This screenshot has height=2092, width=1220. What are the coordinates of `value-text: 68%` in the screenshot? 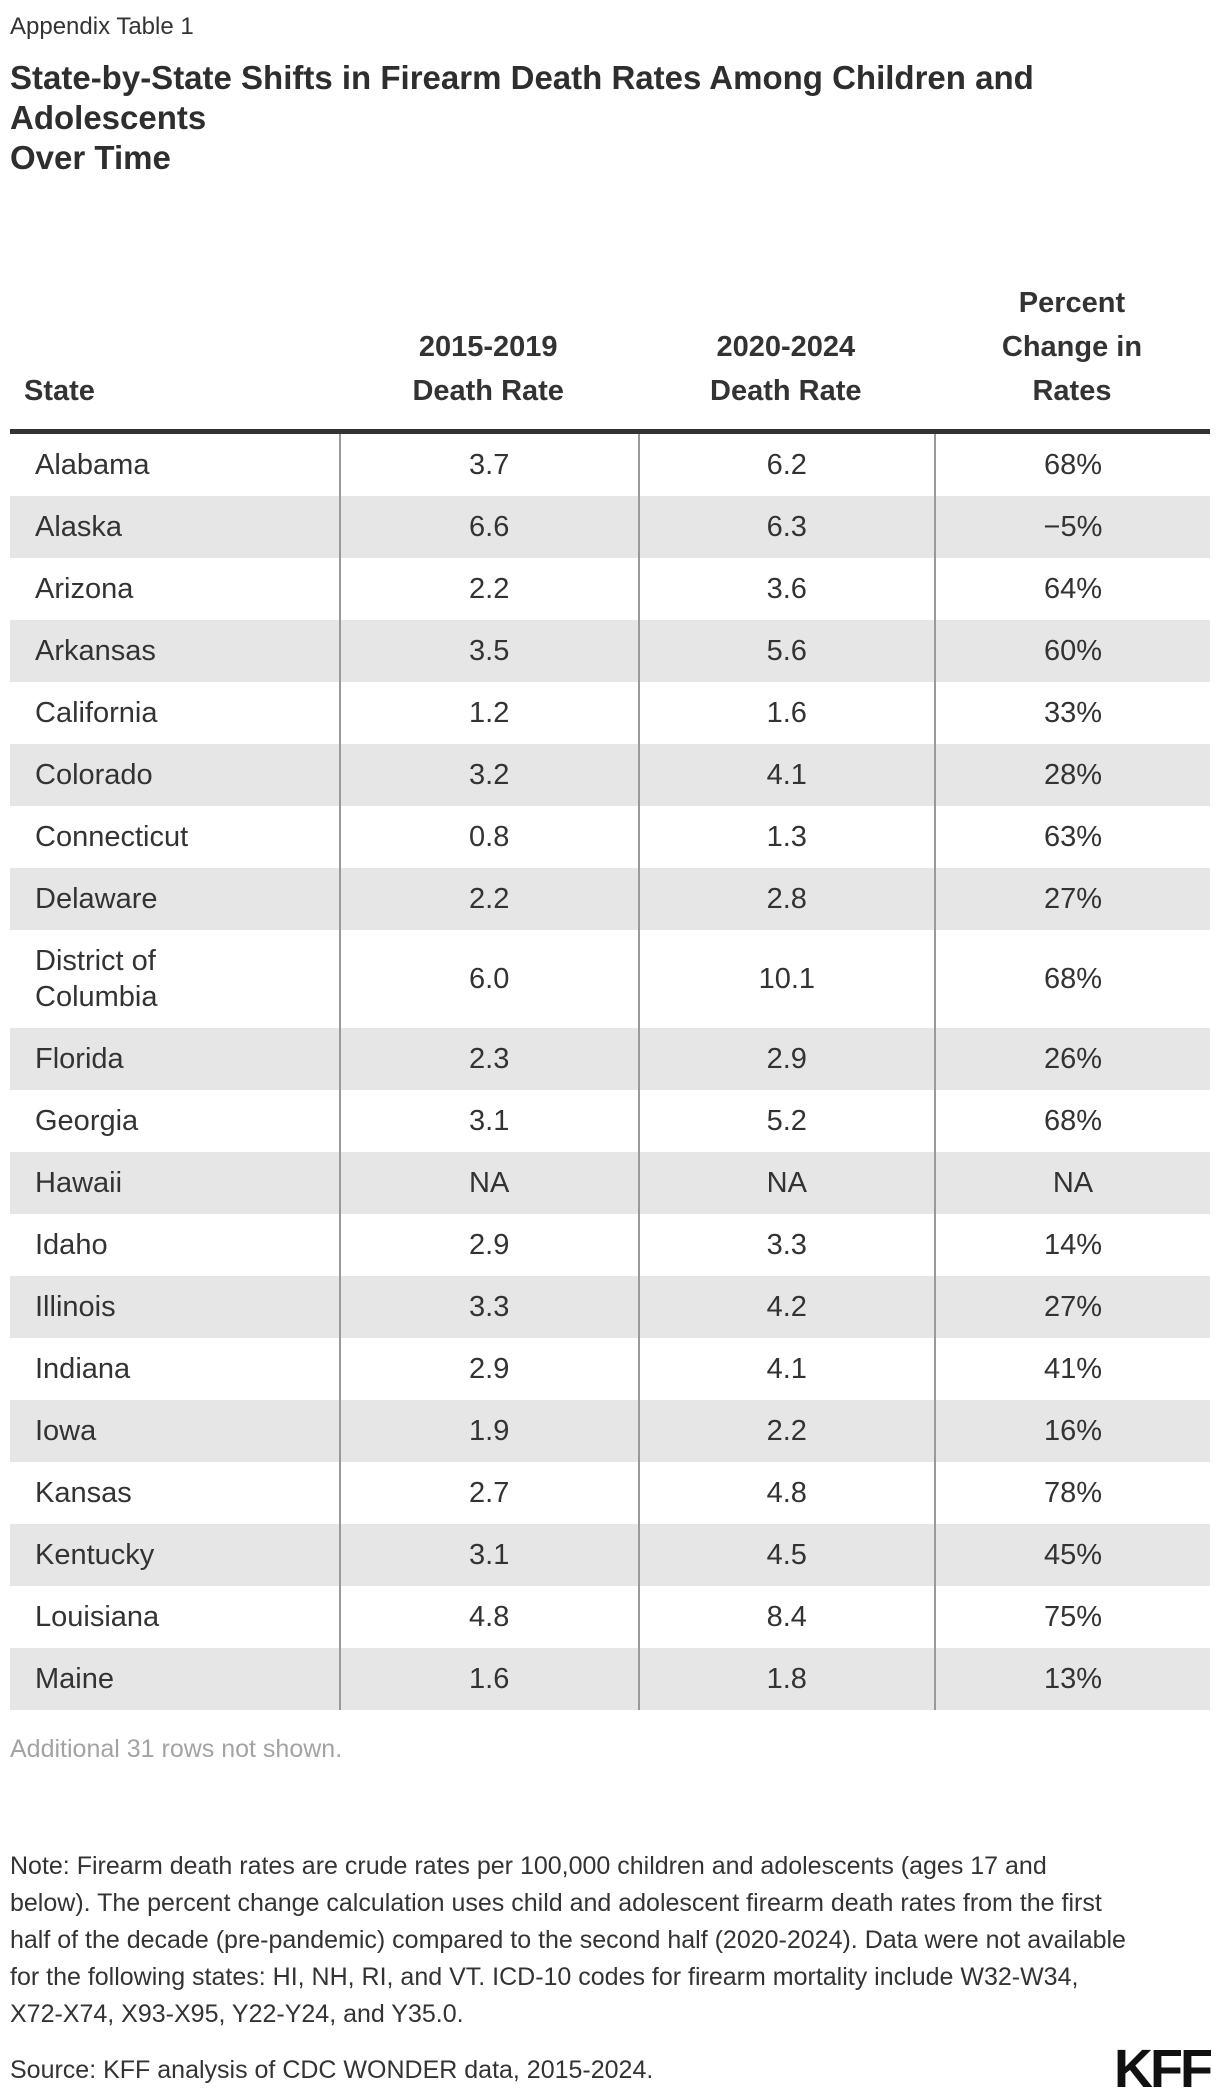 It's located at (1072, 979).